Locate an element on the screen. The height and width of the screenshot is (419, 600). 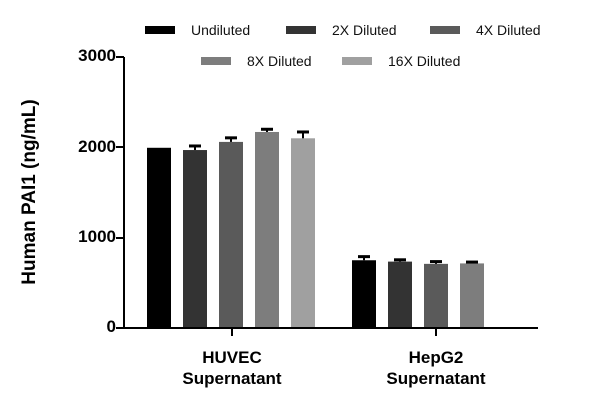
y-tick-label: 1000 is located at coordinates (97, 236).